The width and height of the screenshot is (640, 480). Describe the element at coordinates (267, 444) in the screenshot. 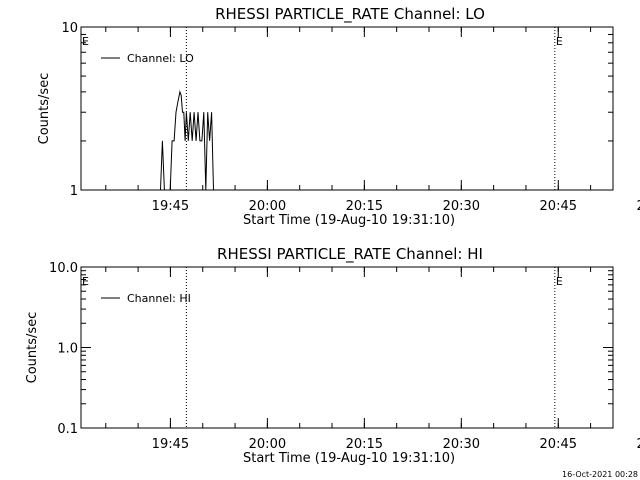

I see `panel2-x-tick-label: 20:00` at that location.